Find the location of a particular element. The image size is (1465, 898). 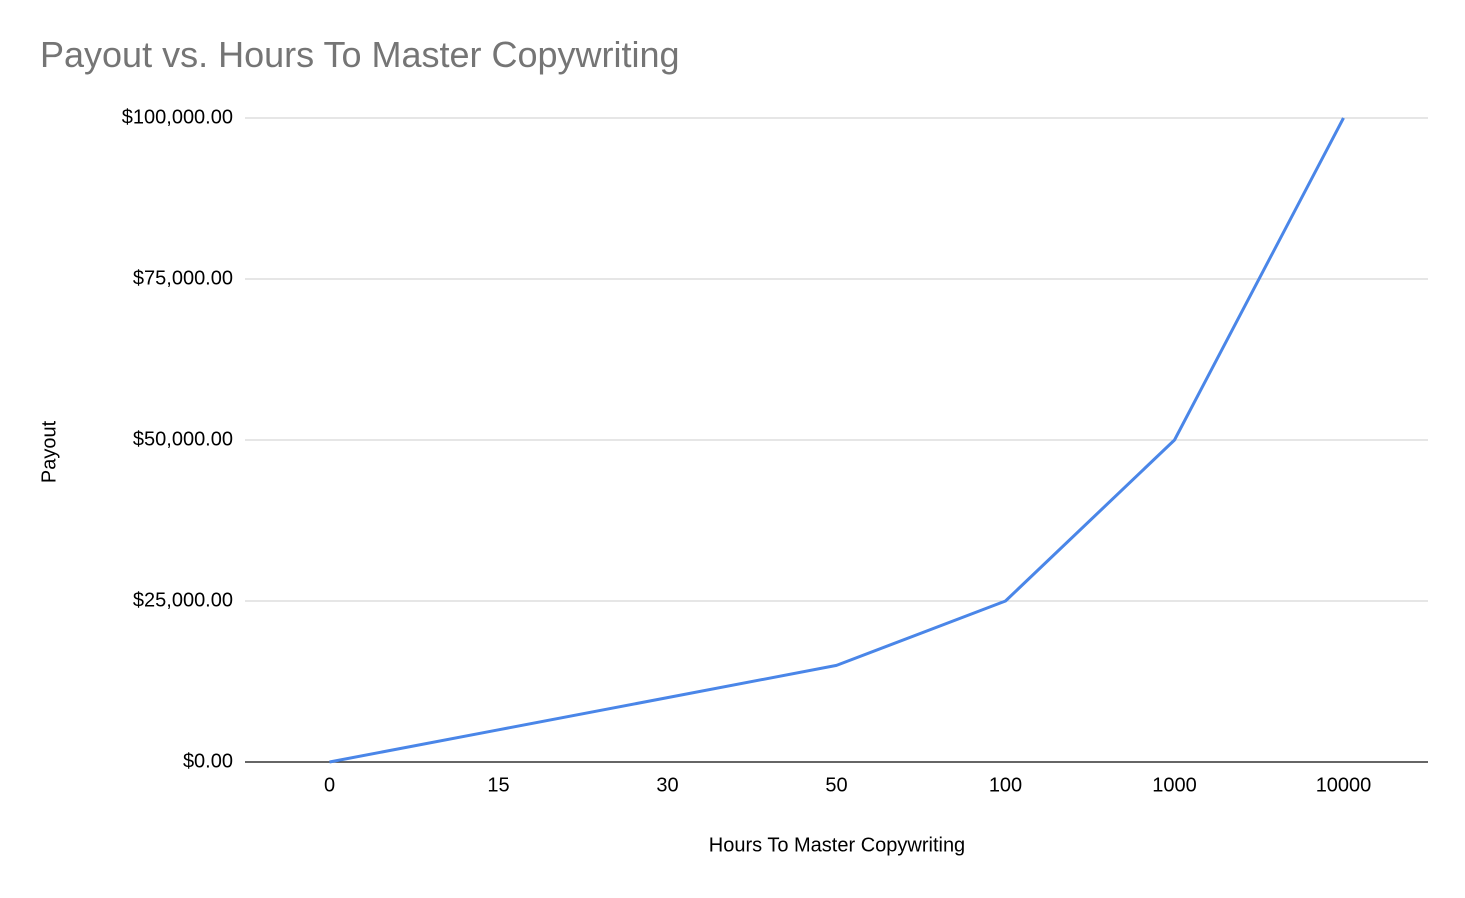

x-tick-label: 30 is located at coordinates (667, 785).